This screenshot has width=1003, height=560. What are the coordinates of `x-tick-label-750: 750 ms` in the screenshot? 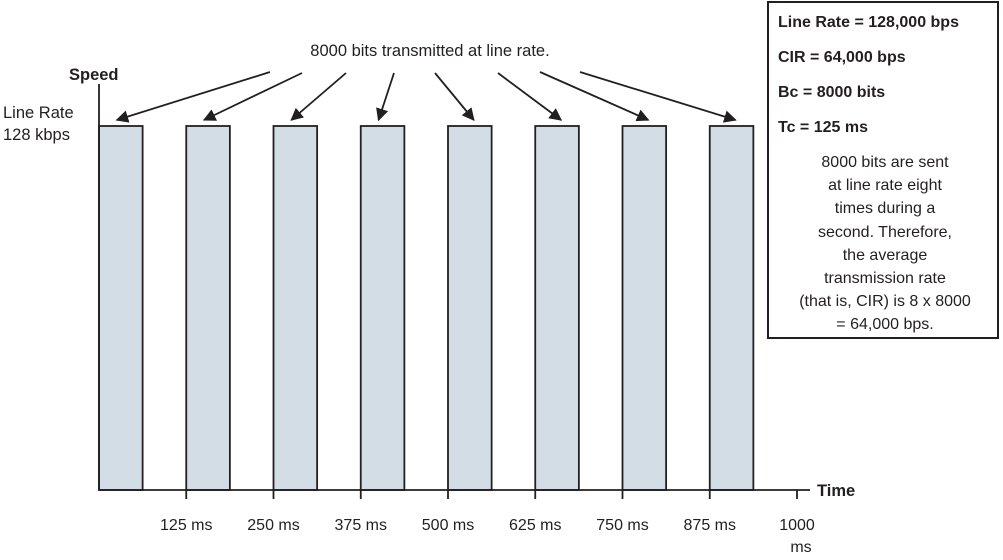 It's located at (622, 525).